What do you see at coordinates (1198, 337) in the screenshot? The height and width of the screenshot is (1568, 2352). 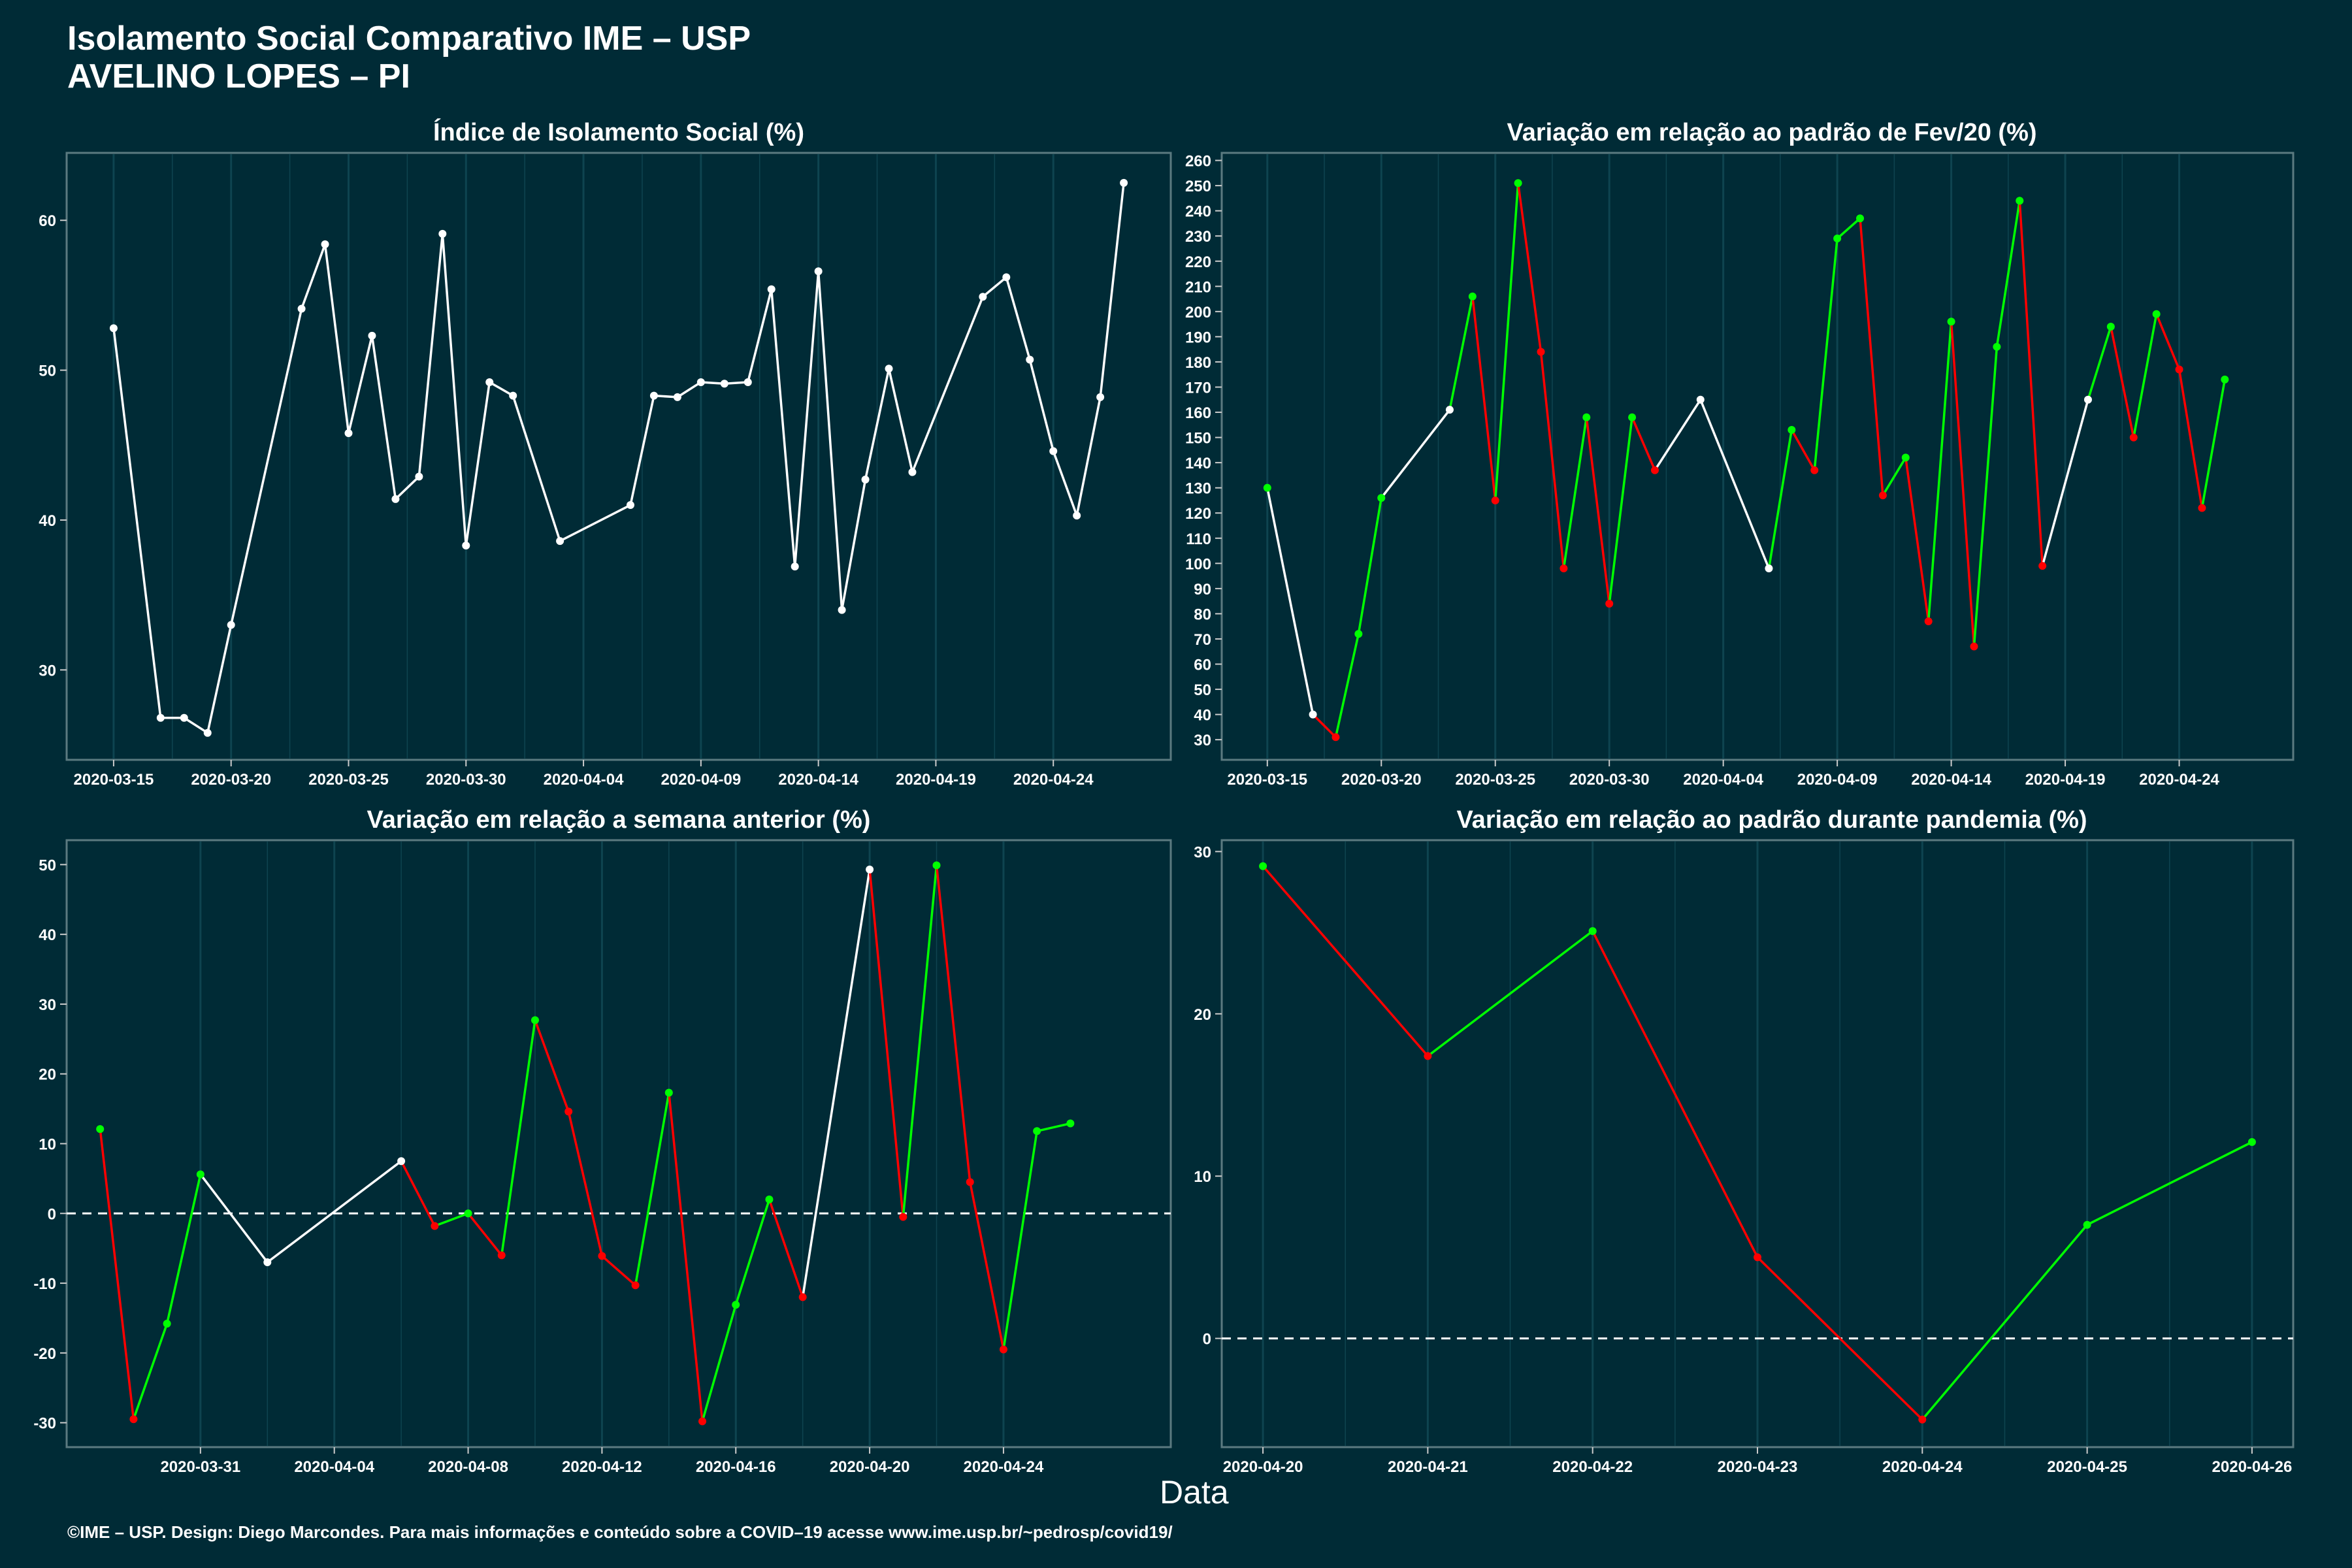 I see `y-tick-label: 190` at bounding box center [1198, 337].